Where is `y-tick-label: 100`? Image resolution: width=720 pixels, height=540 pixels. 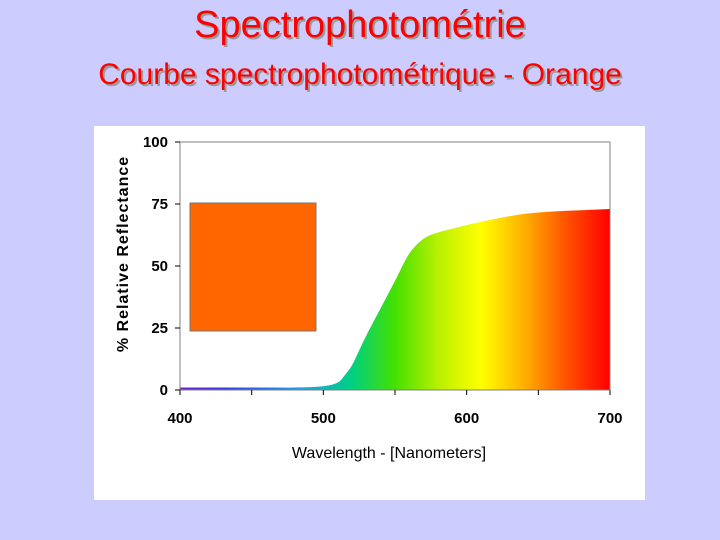
y-tick-label: 100 is located at coordinates (155, 142).